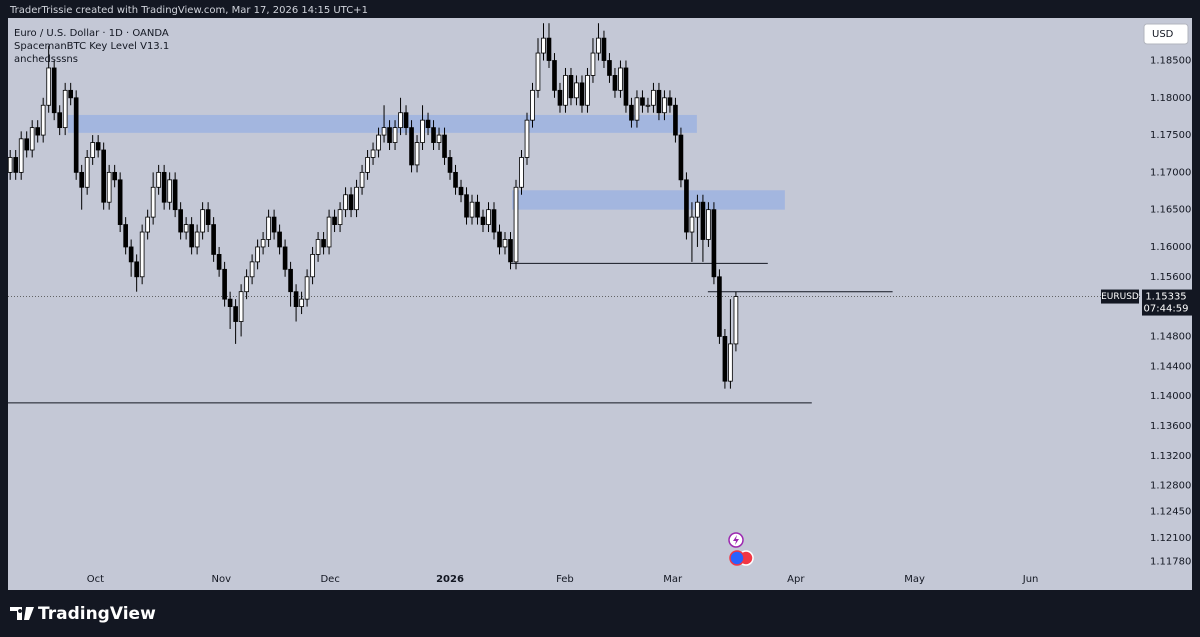 This screenshot has height=637, width=1200. What do you see at coordinates (1170, 396) in the screenshot?
I see `y-tick-label: 1.14000` at bounding box center [1170, 396].